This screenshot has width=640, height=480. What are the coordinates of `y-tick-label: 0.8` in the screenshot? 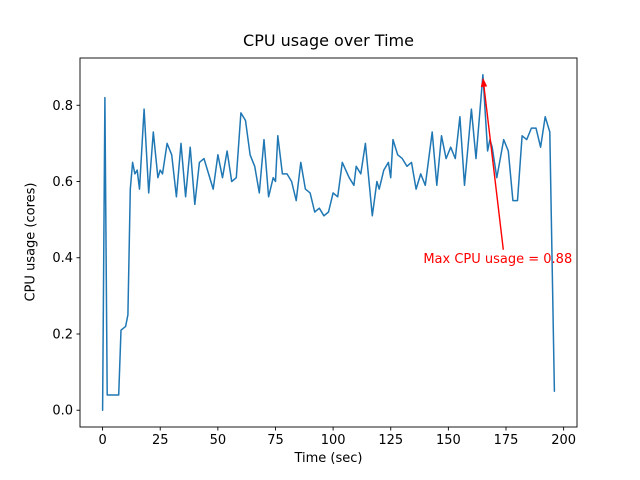 It's located at (62, 106).